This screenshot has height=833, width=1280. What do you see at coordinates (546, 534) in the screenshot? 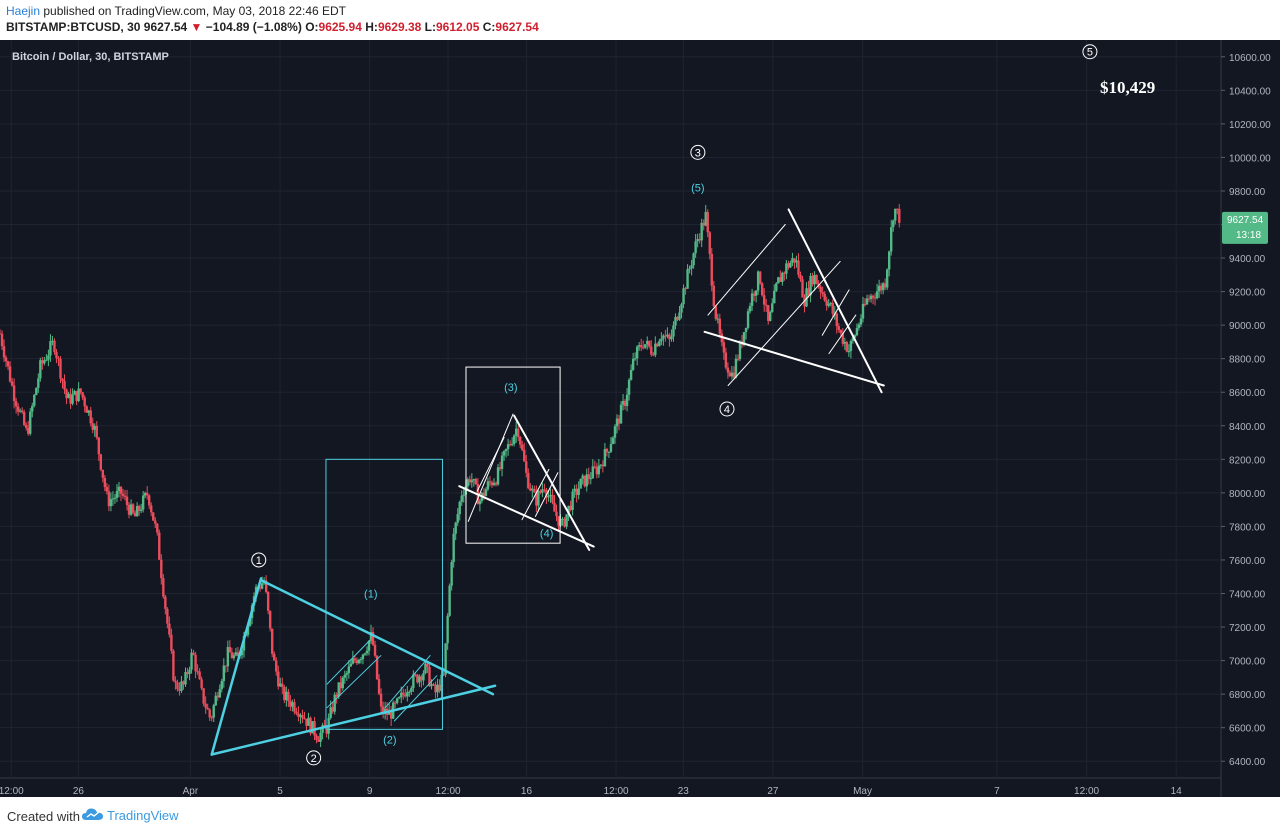
I see `wave-label: (4)` at bounding box center [546, 534].